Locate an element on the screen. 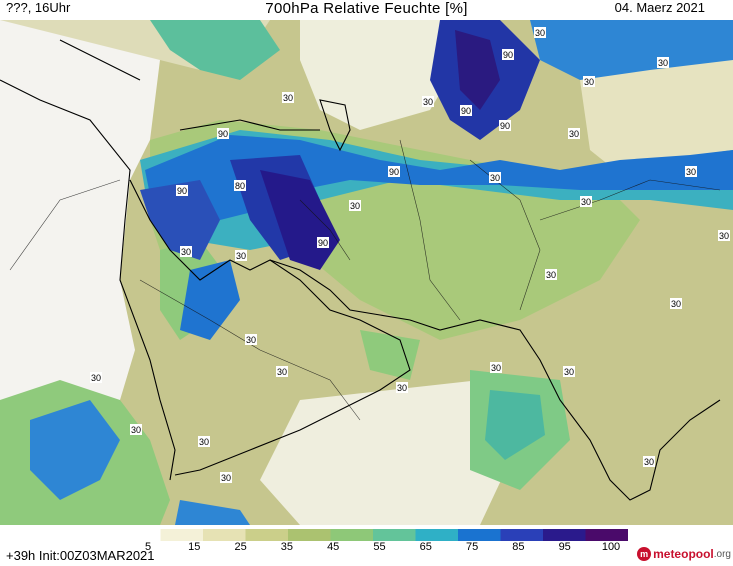  border-egypt-libya is located at coordinates (65, 225).